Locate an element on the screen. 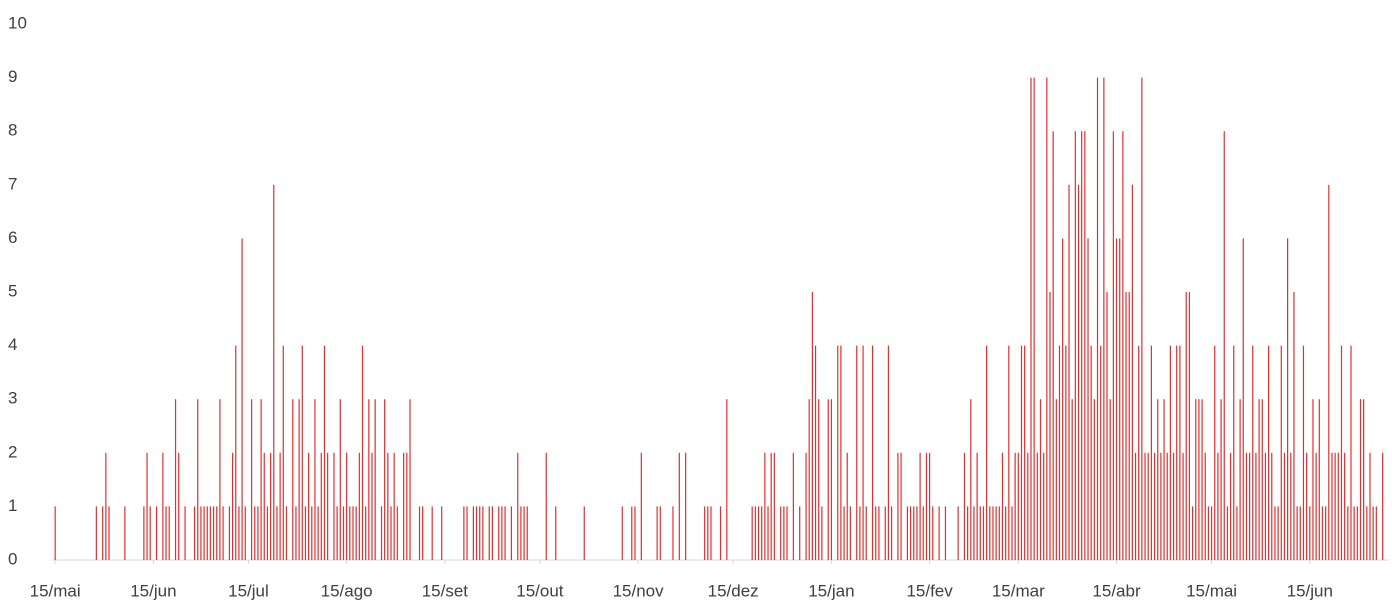  y-tick-label: 5 is located at coordinates (12, 290).